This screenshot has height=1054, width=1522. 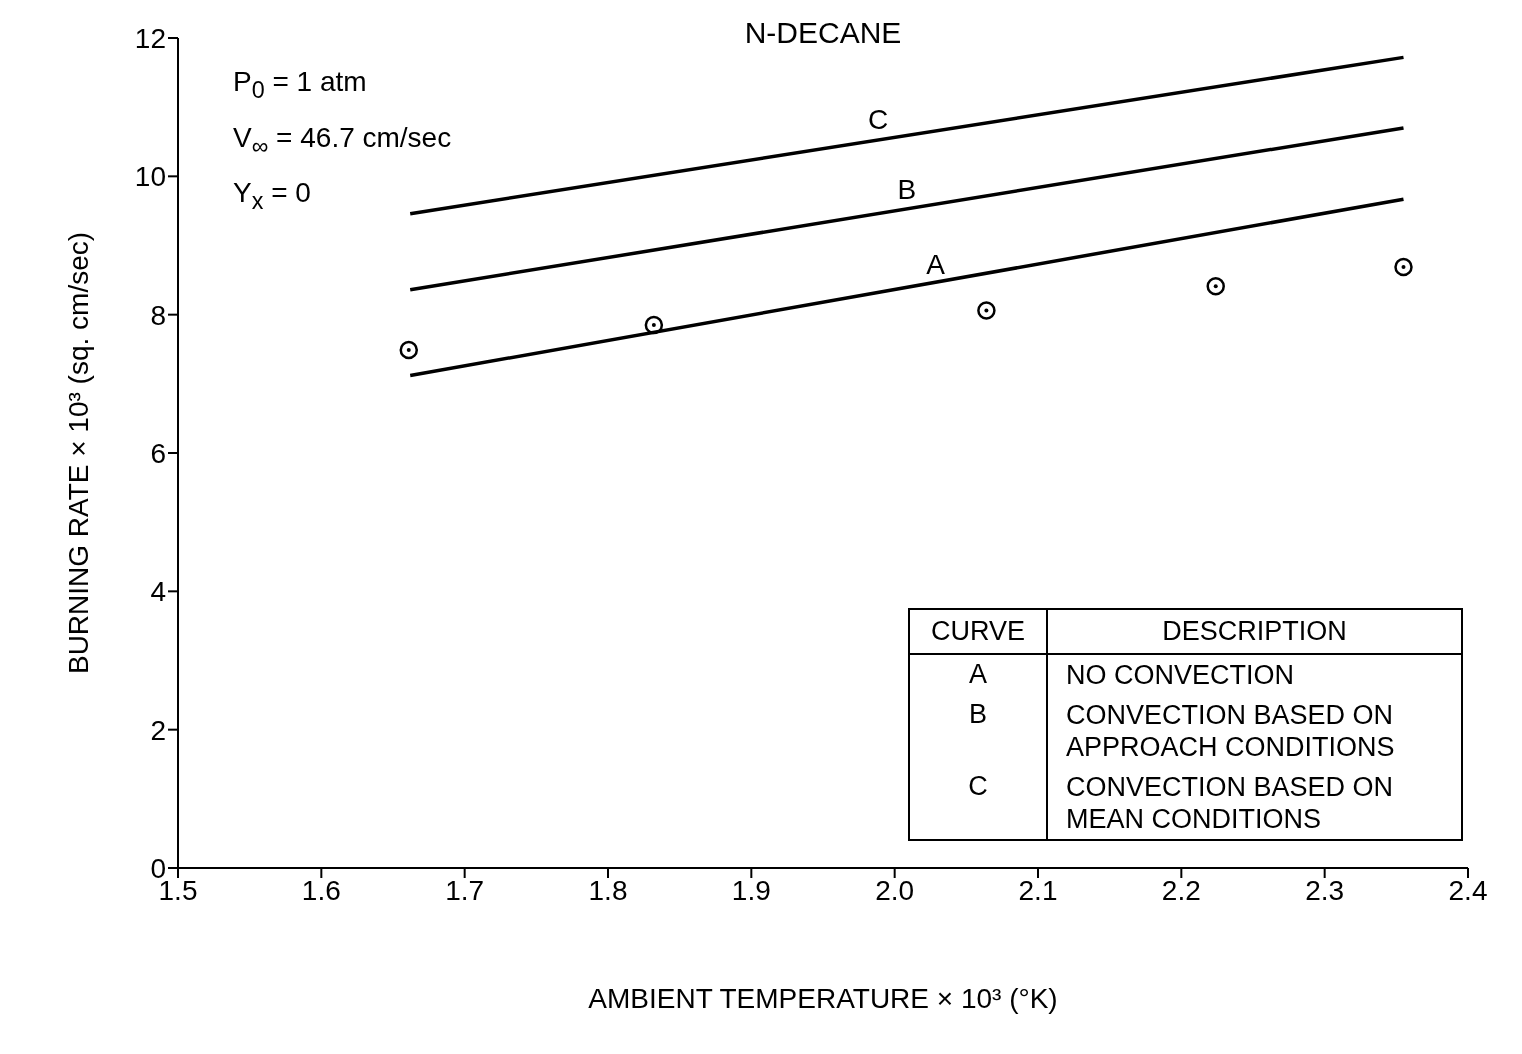 What do you see at coordinates (907, 189) in the screenshot?
I see `series-label: B` at bounding box center [907, 189].